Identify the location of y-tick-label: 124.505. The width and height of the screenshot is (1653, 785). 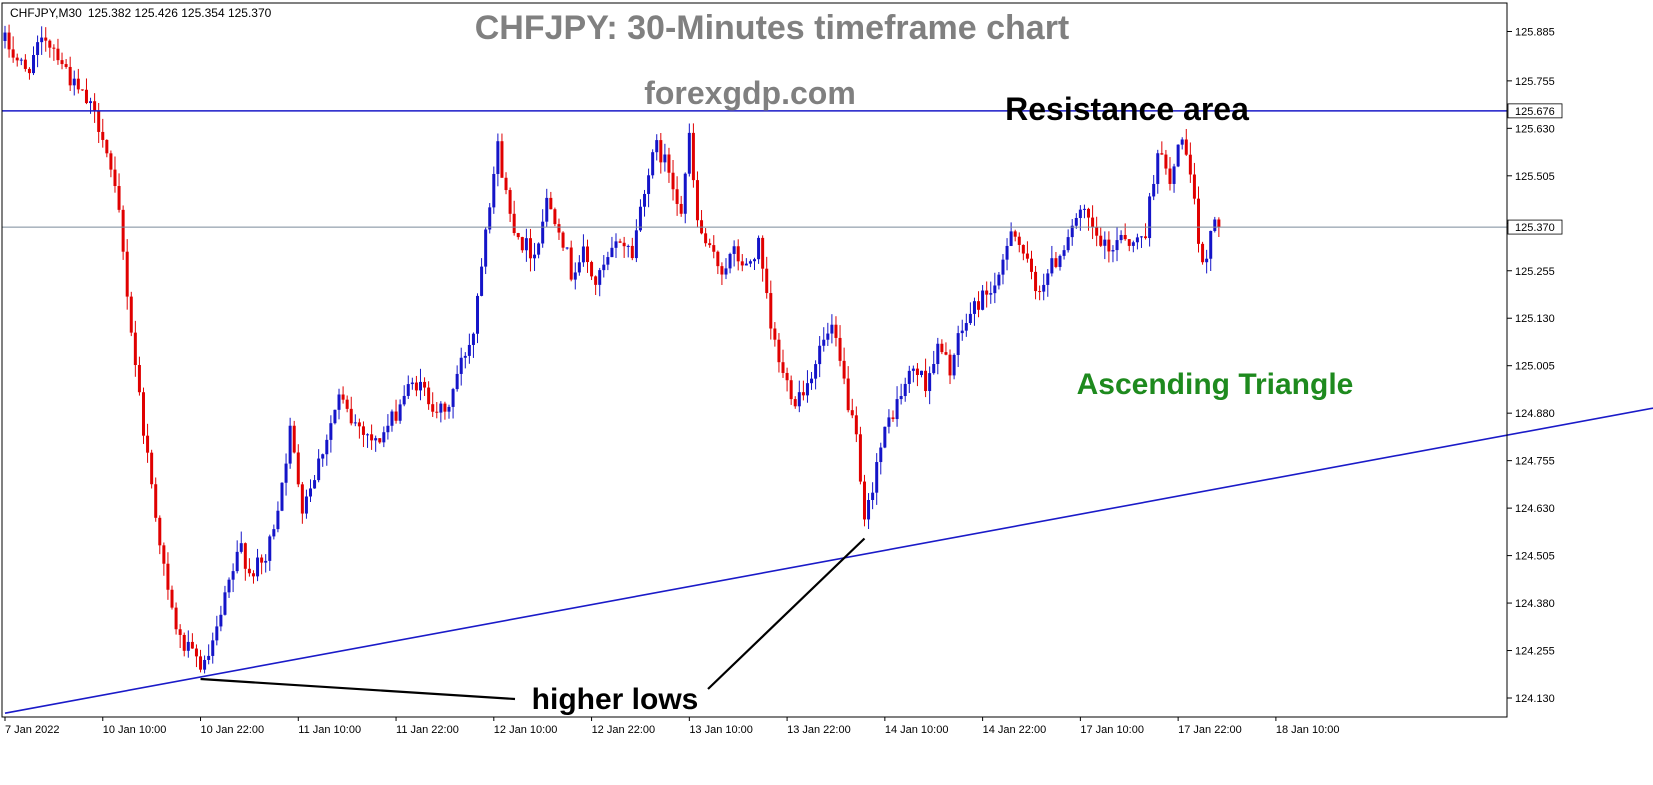
(1535, 557).